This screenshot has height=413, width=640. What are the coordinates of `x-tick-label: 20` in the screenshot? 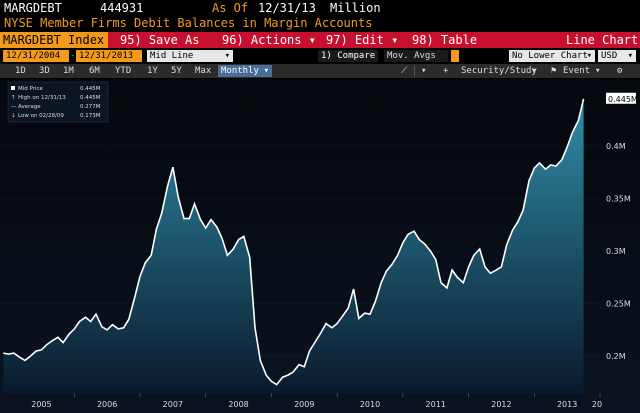 It's located at (597, 404).